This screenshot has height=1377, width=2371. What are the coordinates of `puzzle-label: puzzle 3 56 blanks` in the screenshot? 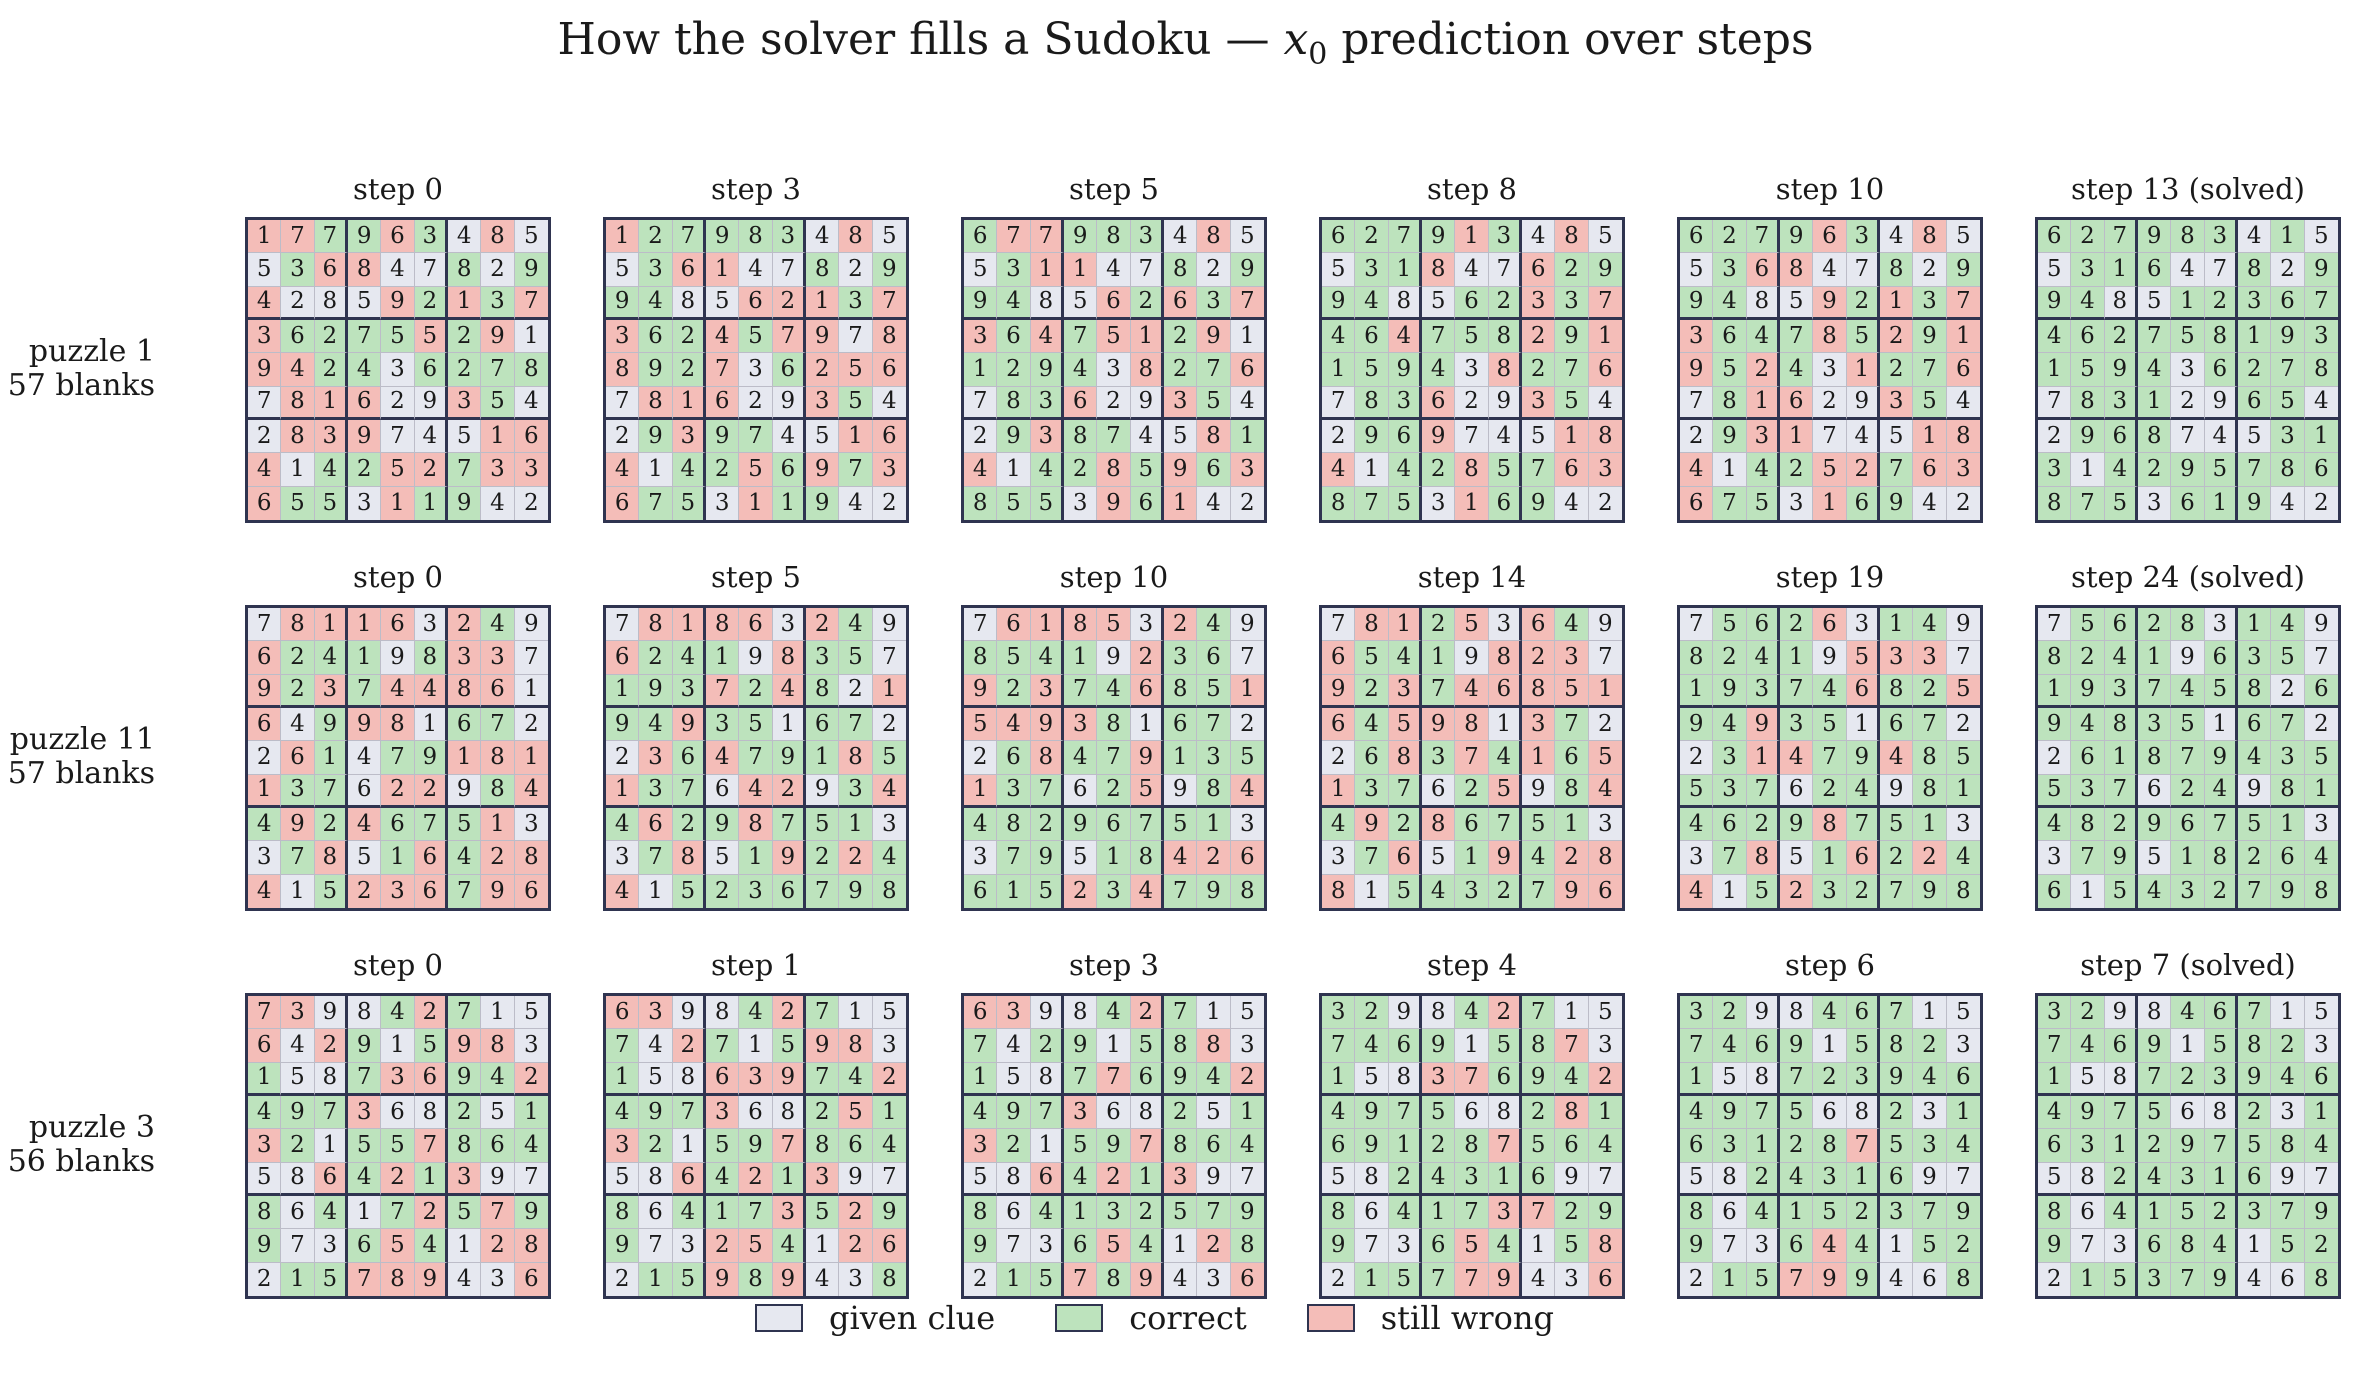 It's located at (77, 1145).